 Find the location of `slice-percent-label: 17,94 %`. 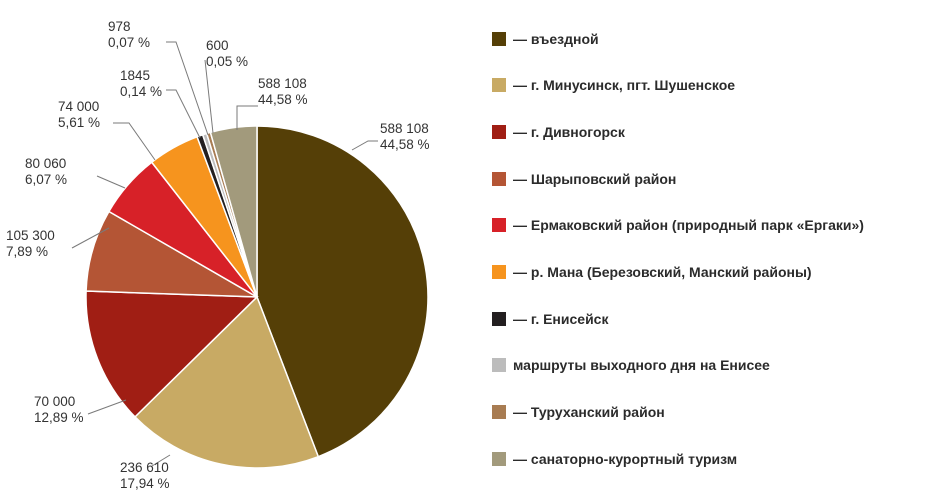

slice-percent-label: 17,94 % is located at coordinates (145, 483).